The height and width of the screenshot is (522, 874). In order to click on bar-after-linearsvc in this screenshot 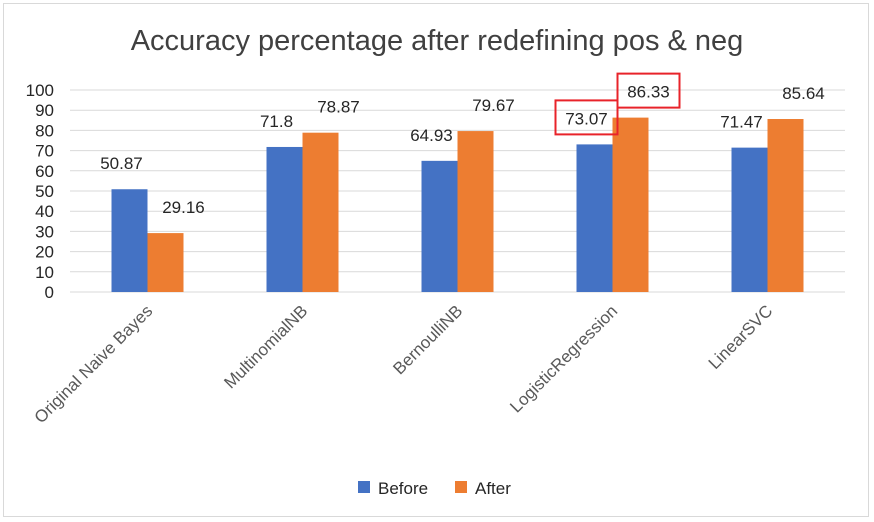, I will do `click(785, 205)`.